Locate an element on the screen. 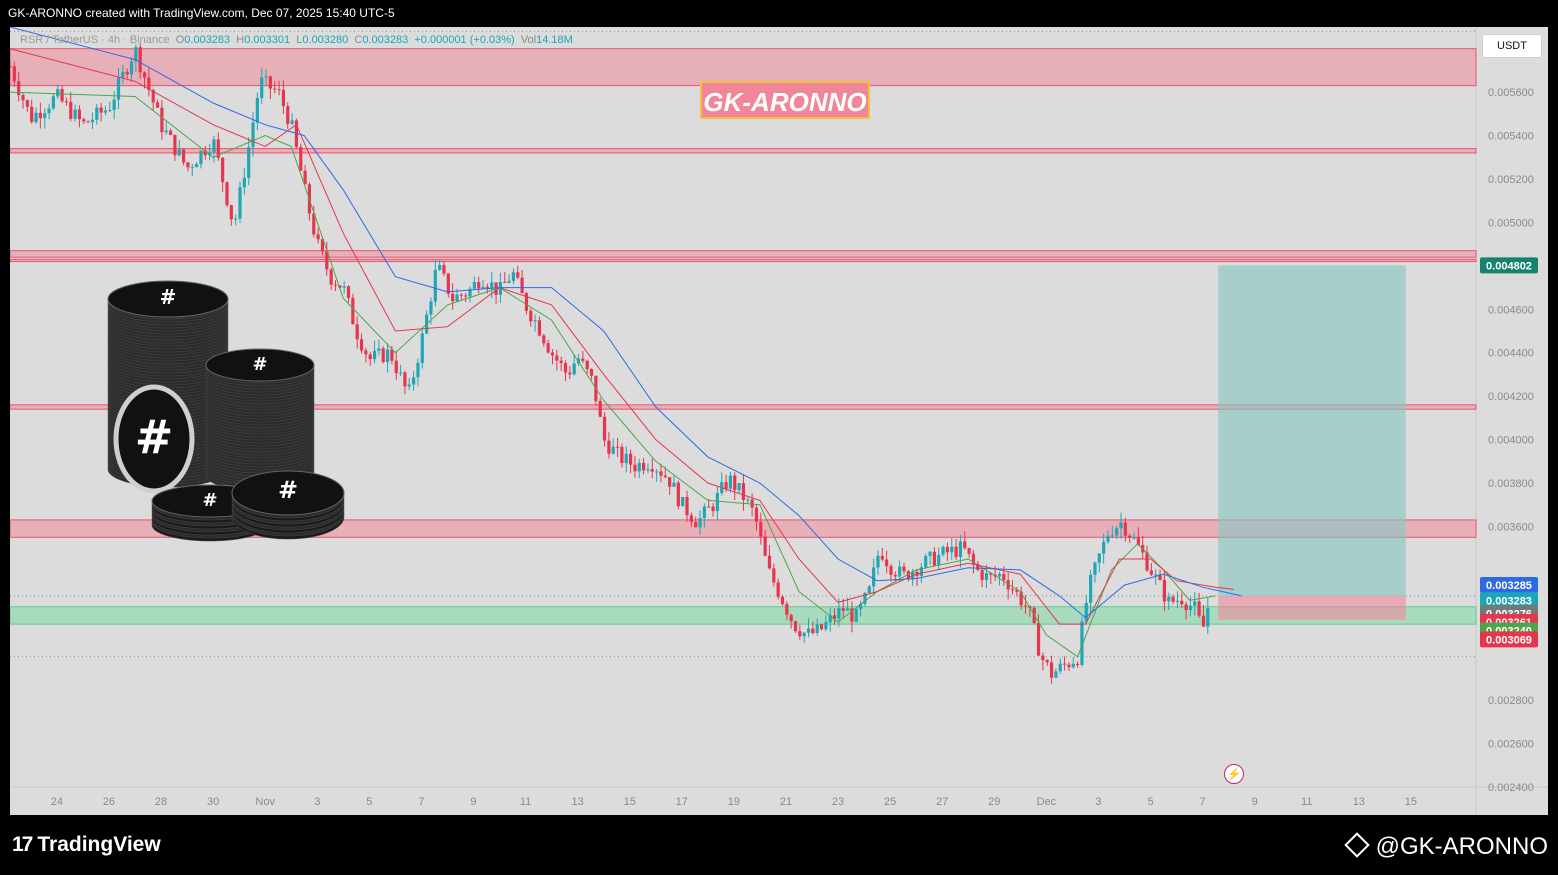  lightning-icon: ⚡ is located at coordinates (1234, 774).